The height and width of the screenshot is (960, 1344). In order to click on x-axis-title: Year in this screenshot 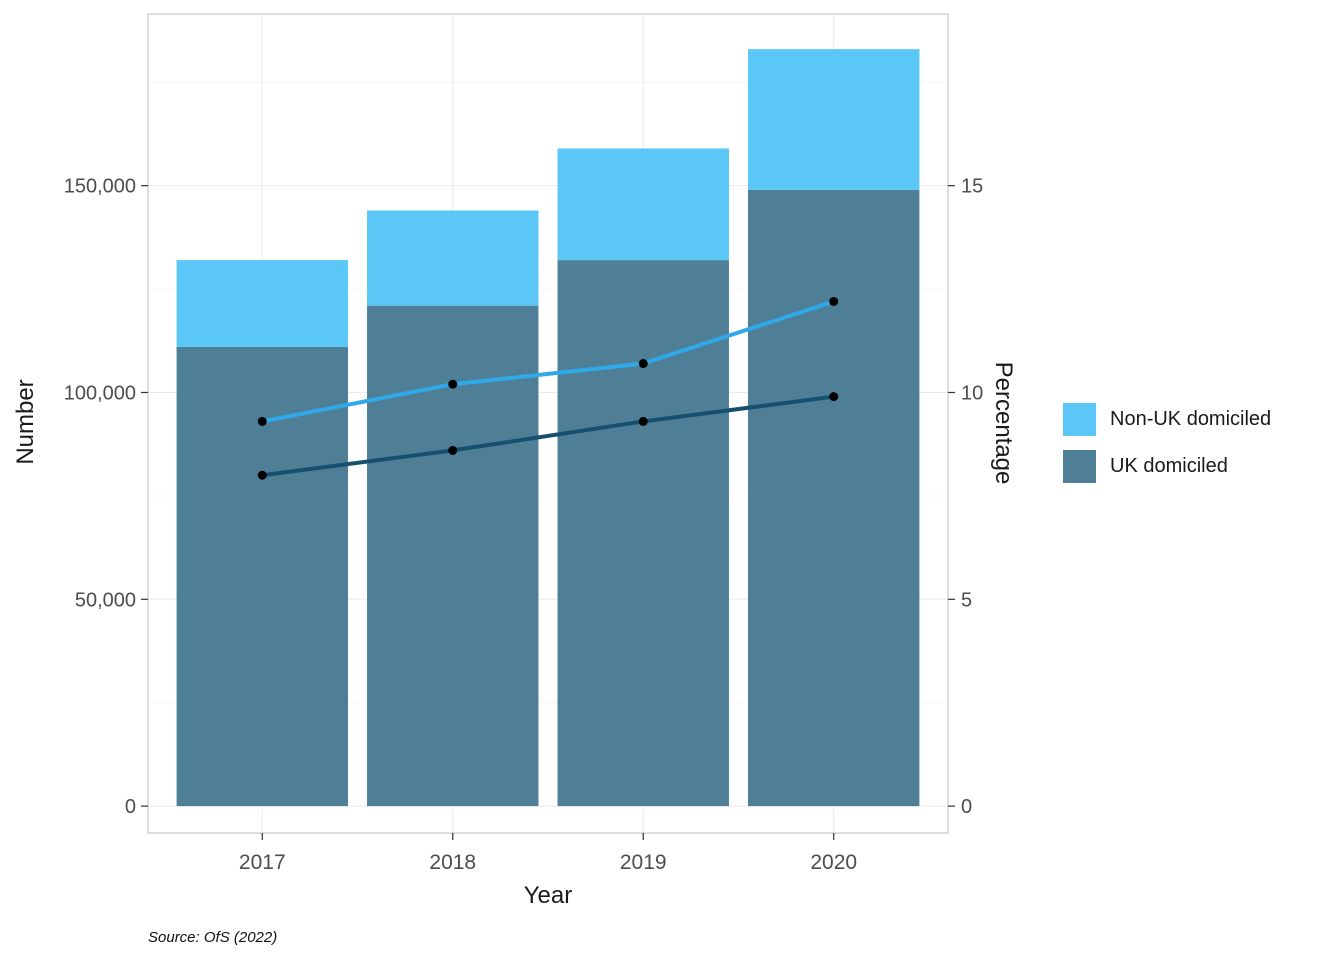, I will do `click(548, 895)`.